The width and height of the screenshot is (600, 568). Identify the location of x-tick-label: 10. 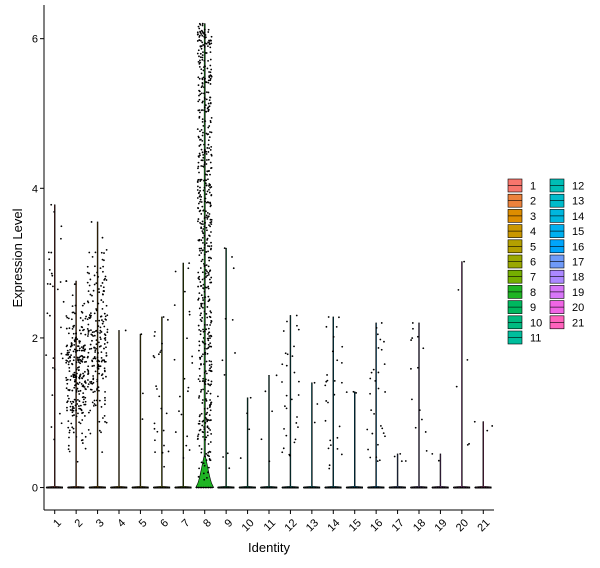
(248, 525).